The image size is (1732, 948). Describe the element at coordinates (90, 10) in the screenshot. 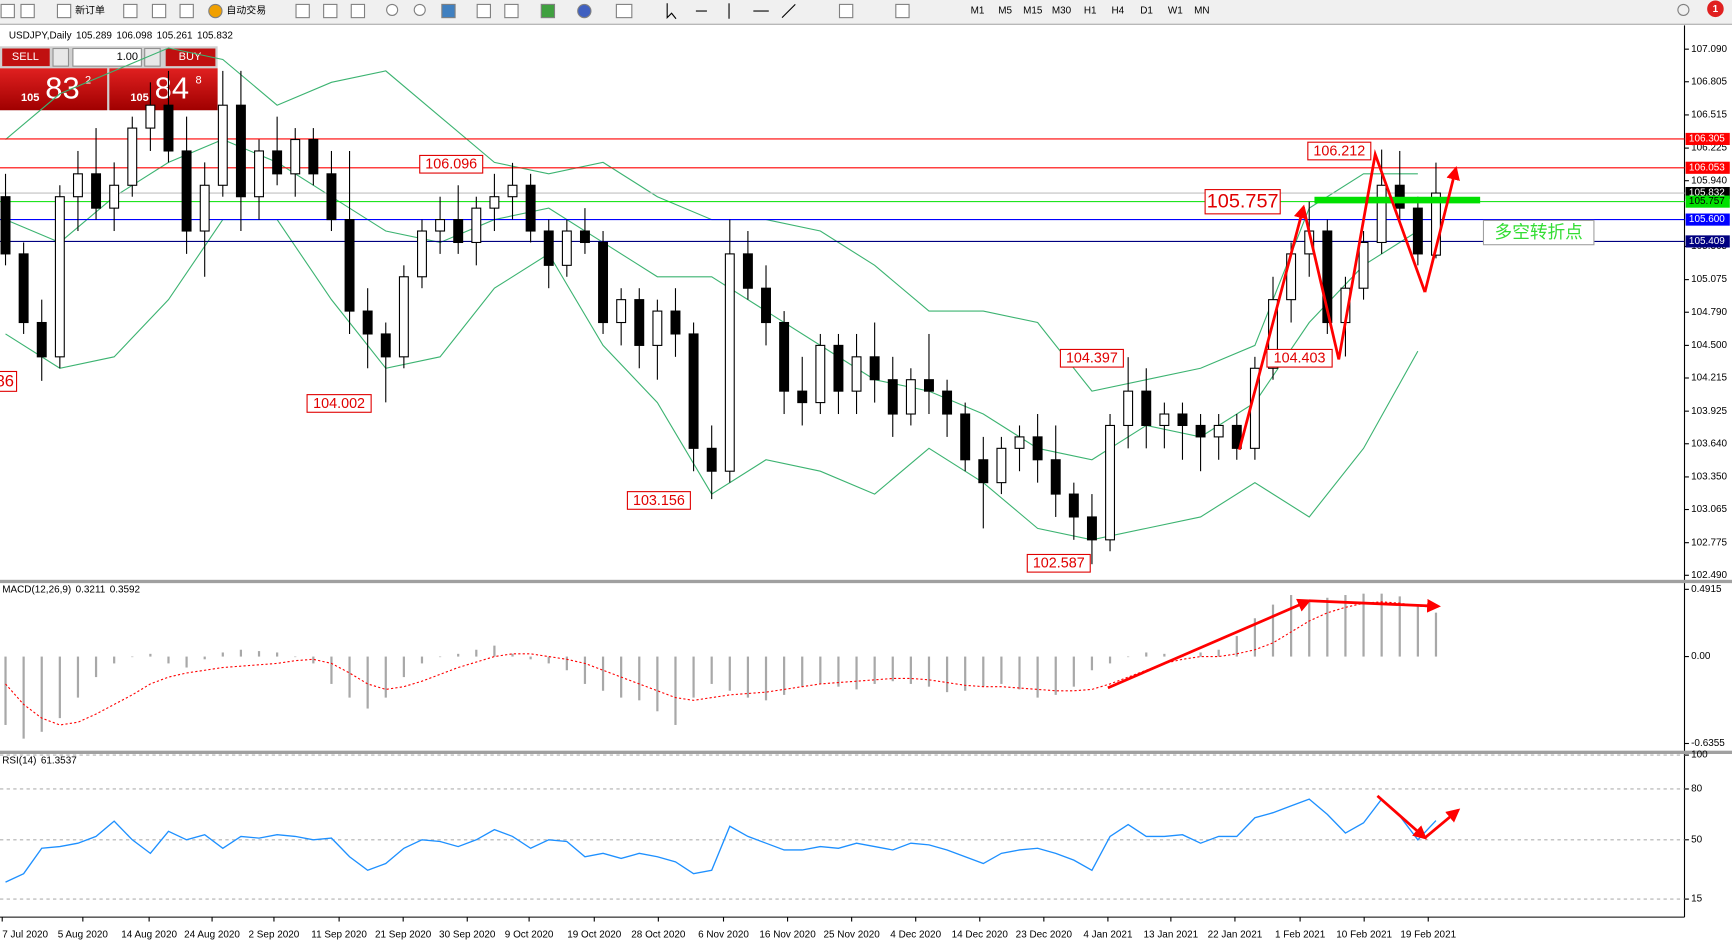

I see `new-order-button: 新订单` at that location.